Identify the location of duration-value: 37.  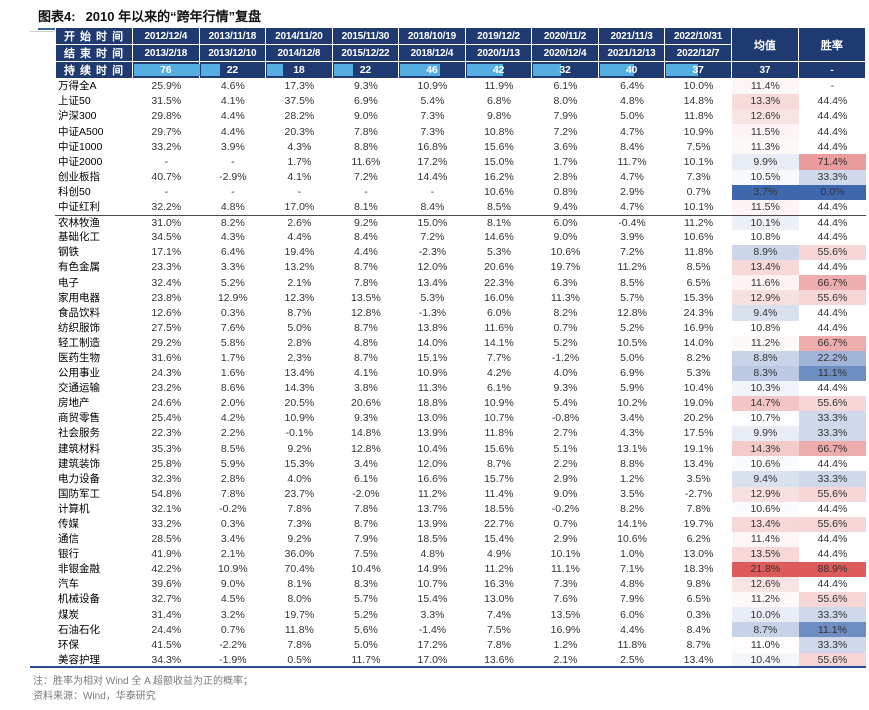
(698, 70).